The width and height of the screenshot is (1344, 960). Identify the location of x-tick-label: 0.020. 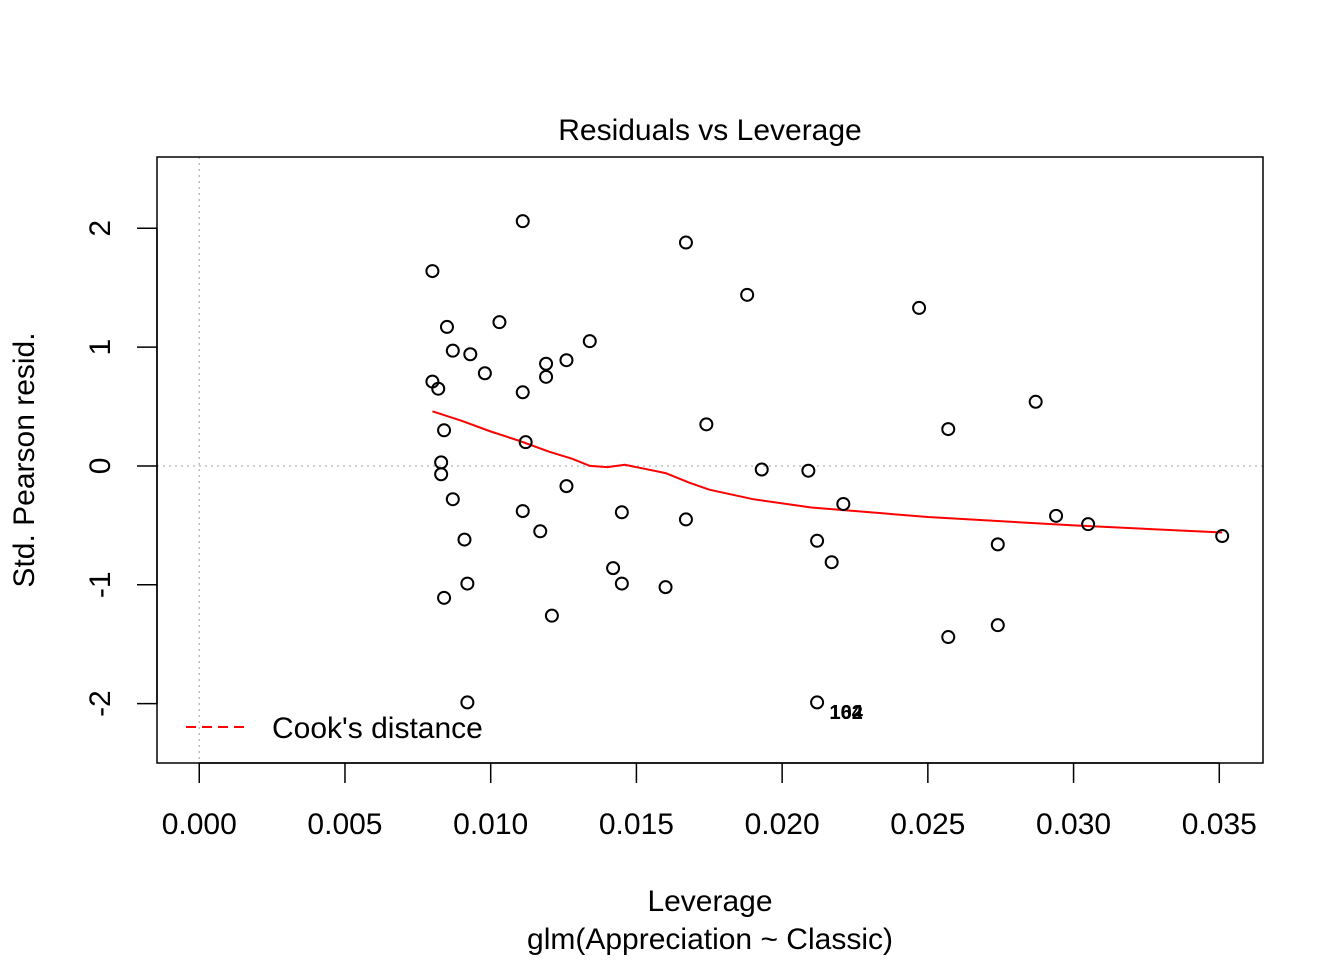
(782, 824).